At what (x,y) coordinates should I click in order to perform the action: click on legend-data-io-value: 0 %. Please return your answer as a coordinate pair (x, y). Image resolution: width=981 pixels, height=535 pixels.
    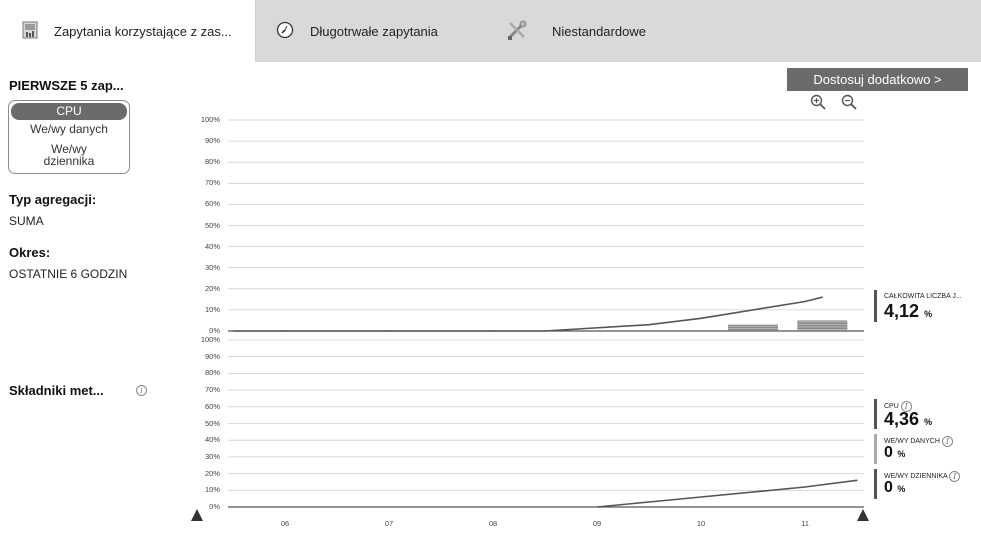
    Looking at the image, I should click on (895, 452).